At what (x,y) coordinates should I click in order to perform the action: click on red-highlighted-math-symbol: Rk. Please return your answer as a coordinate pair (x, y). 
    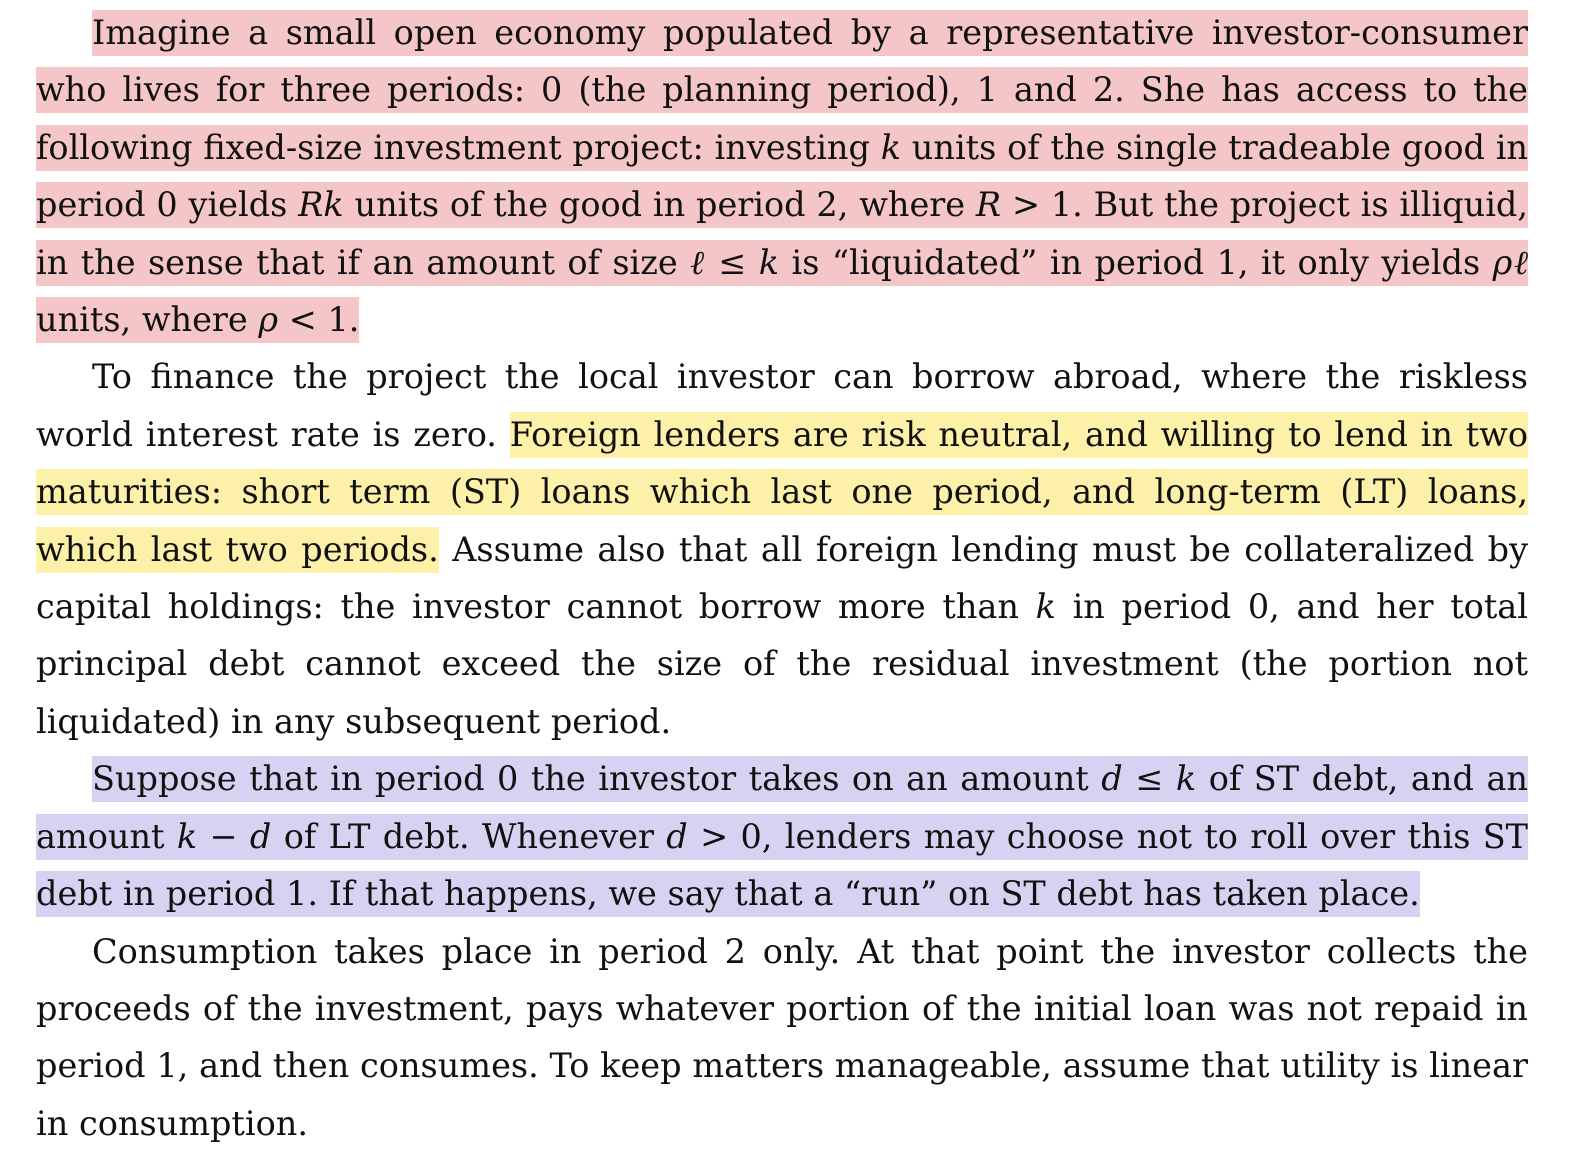
    Looking at the image, I should click on (321, 205).